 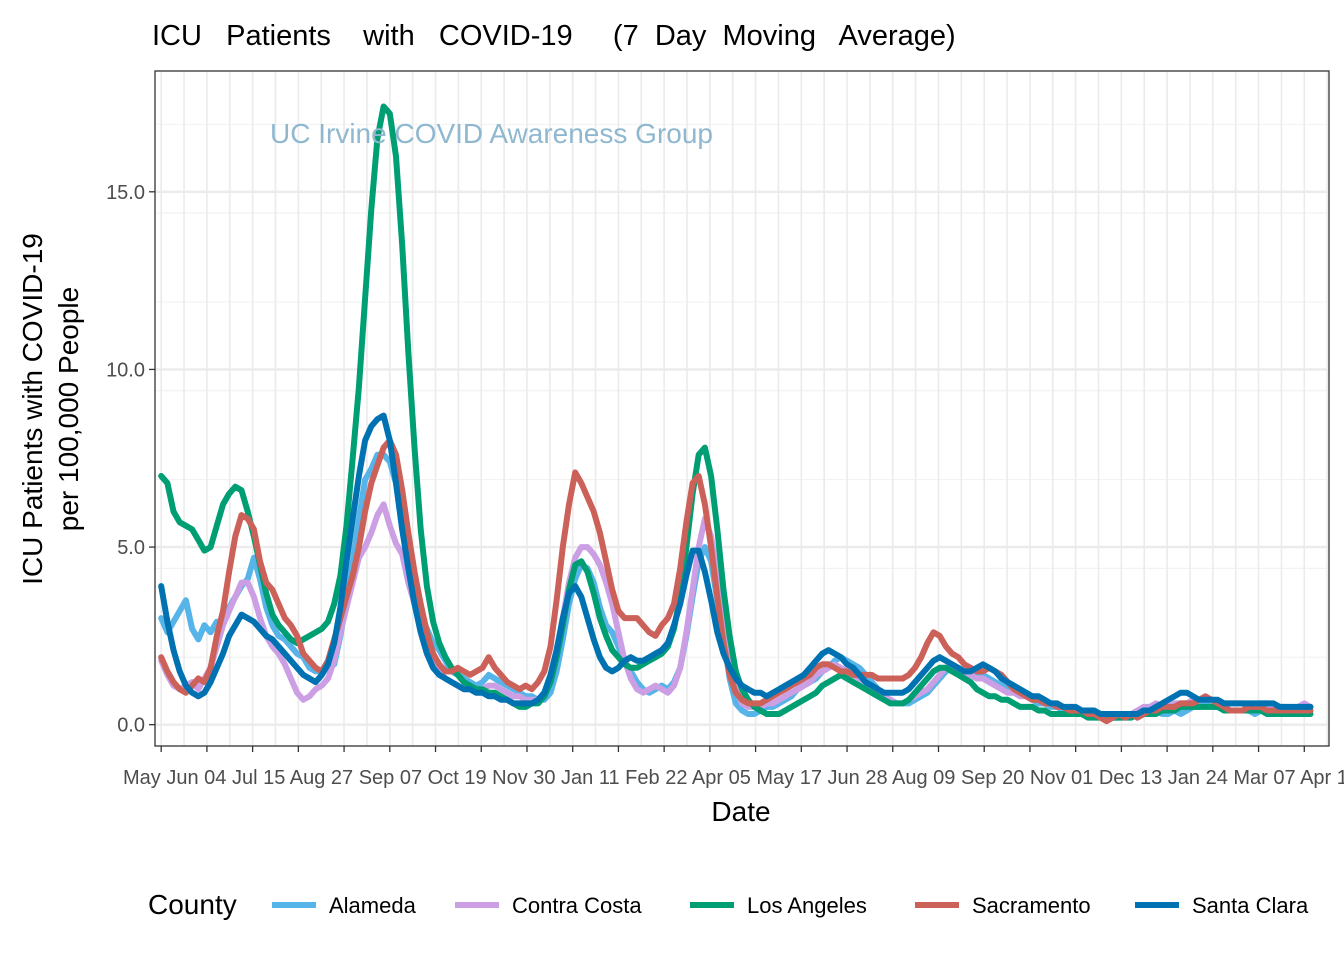 What do you see at coordinates (740, 811) in the screenshot?
I see `x-axis-title: Date` at bounding box center [740, 811].